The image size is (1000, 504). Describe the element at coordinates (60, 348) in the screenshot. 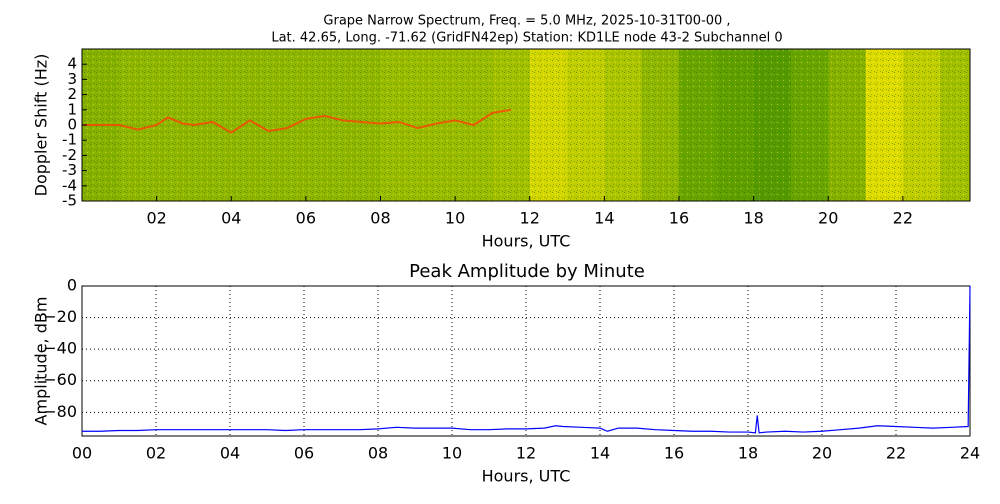

I see `y-tick-label: −40` at that location.